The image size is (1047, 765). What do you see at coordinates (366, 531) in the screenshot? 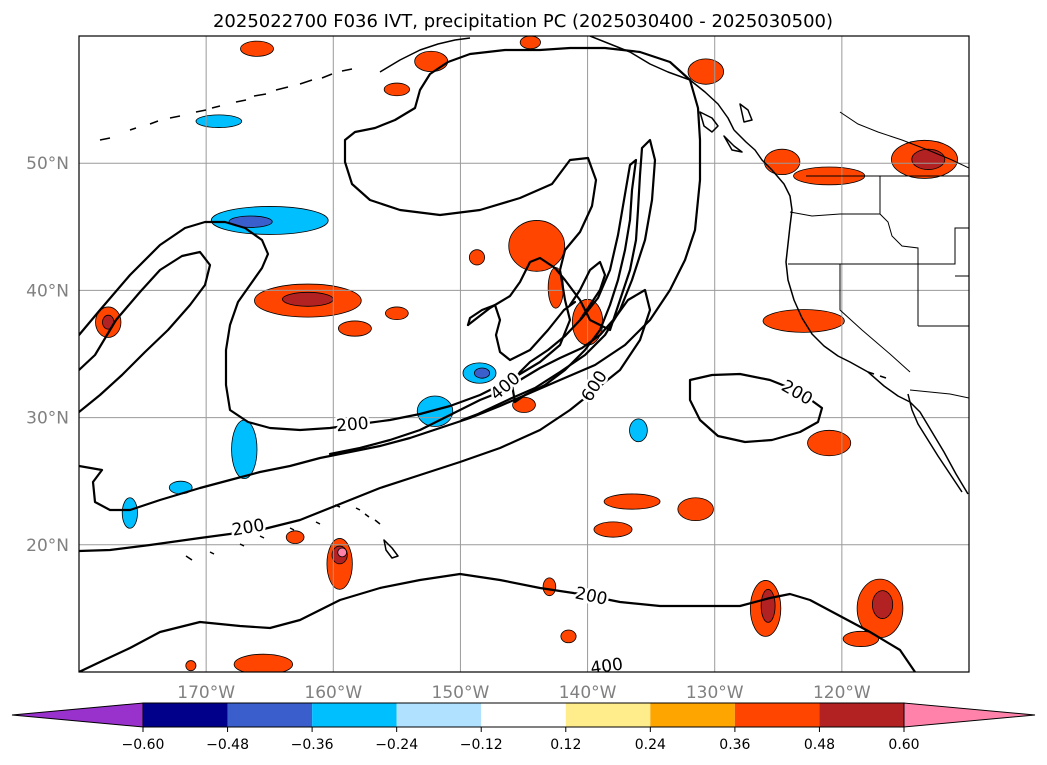
I see `hawaii-islands` at bounding box center [366, 531].